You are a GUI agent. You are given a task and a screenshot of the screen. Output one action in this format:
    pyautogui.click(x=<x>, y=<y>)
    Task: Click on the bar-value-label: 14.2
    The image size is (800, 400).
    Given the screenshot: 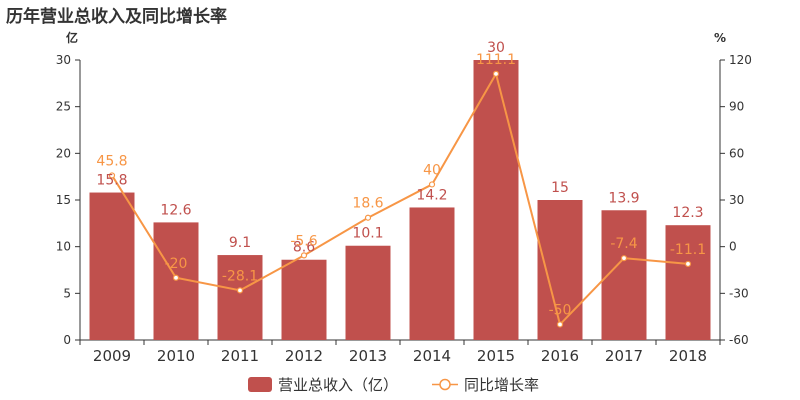 What is the action you would take?
    pyautogui.click(x=431, y=195)
    